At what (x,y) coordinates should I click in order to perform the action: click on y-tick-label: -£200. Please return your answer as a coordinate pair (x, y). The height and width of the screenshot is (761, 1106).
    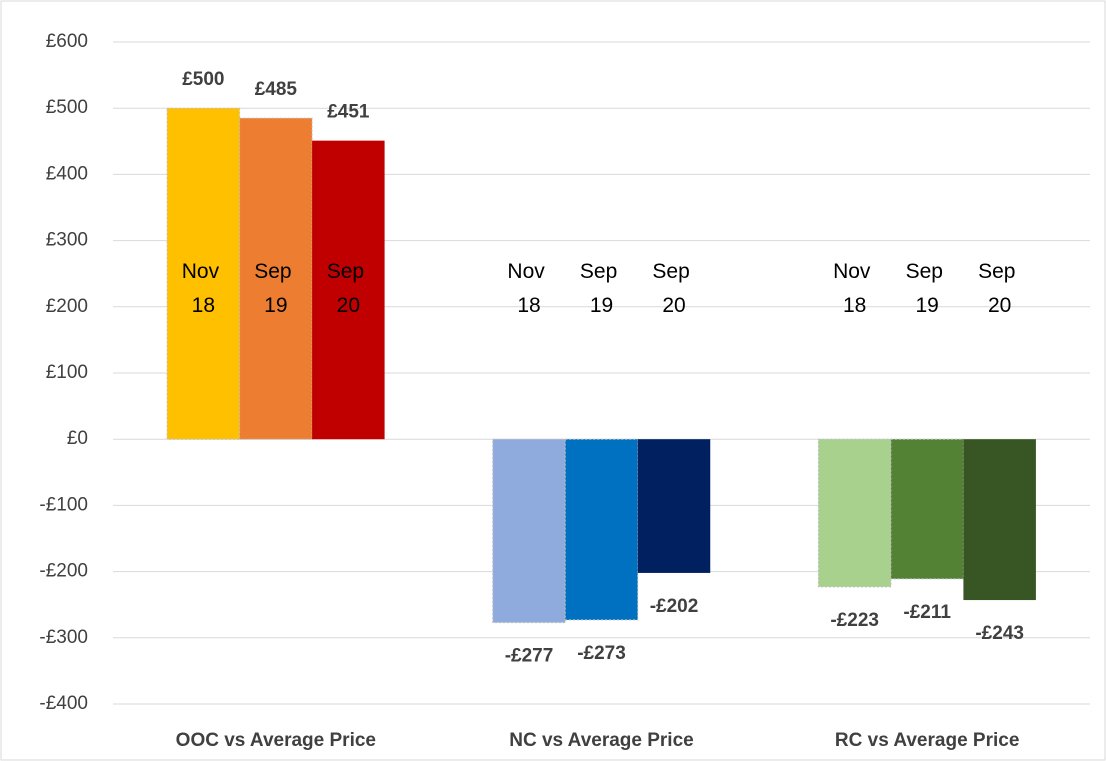
    Looking at the image, I should click on (63, 571).